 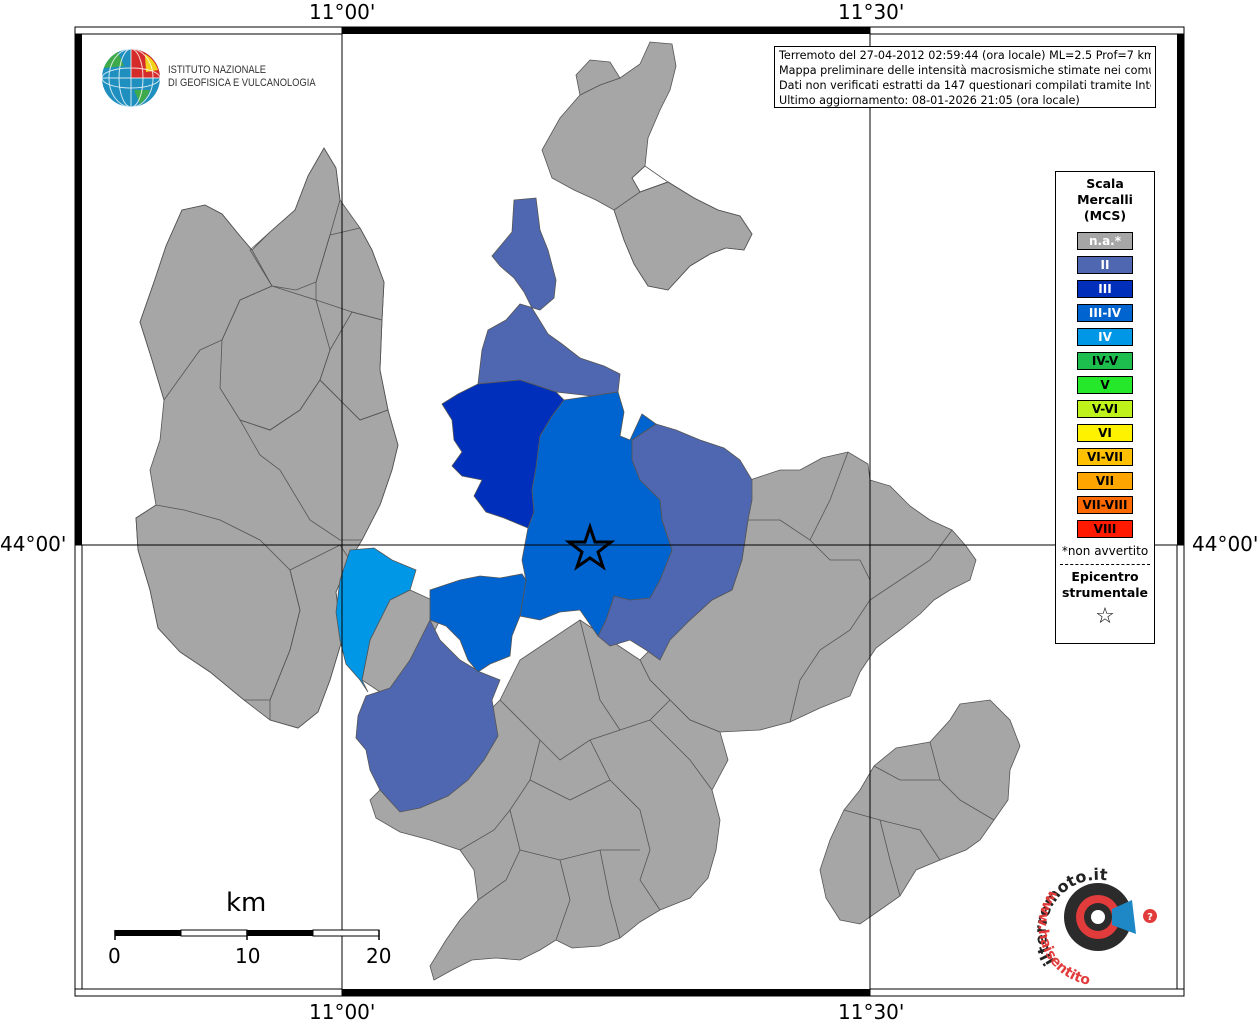 What do you see at coordinates (1105, 433) in the screenshot?
I see `legend-swatch-item: VI` at bounding box center [1105, 433].